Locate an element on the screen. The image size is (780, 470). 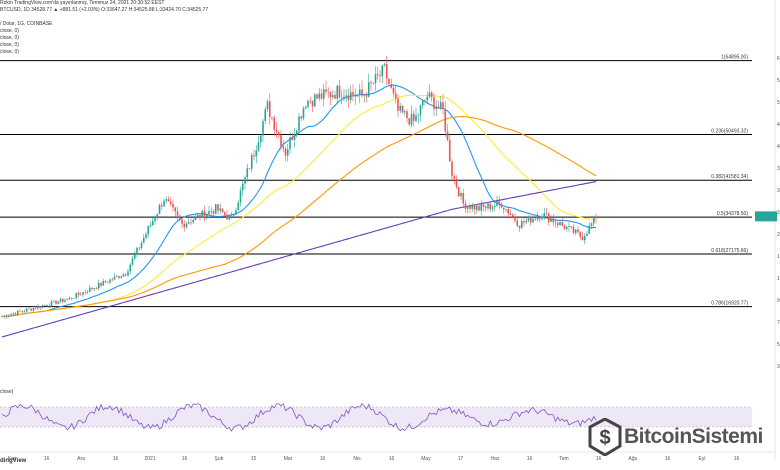
tradingview-footer: dingView is located at coordinates (13, 461).